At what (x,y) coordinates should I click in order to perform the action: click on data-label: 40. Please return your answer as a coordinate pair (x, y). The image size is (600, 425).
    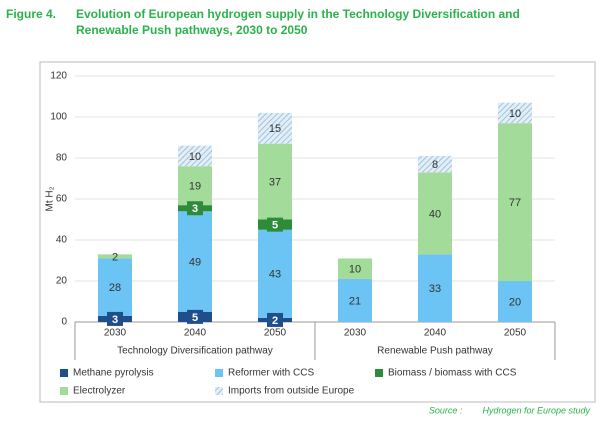
    Looking at the image, I should click on (435, 214).